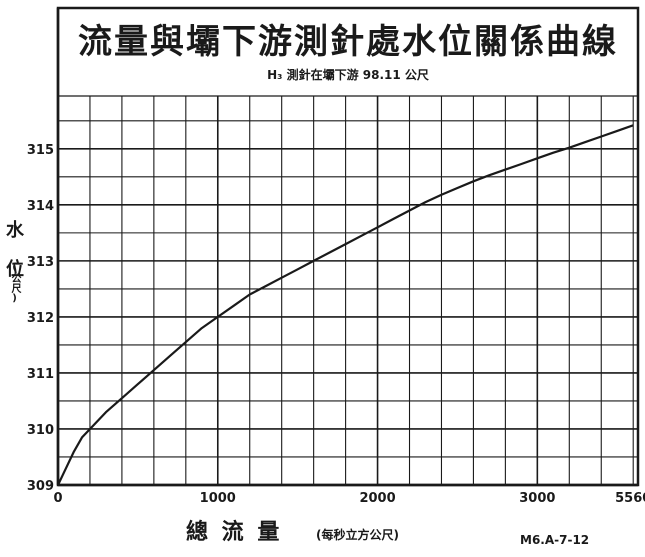 The height and width of the screenshot is (557, 645). What do you see at coordinates (218, 498) in the screenshot?
I see `x-tick-label: 1000` at bounding box center [218, 498].